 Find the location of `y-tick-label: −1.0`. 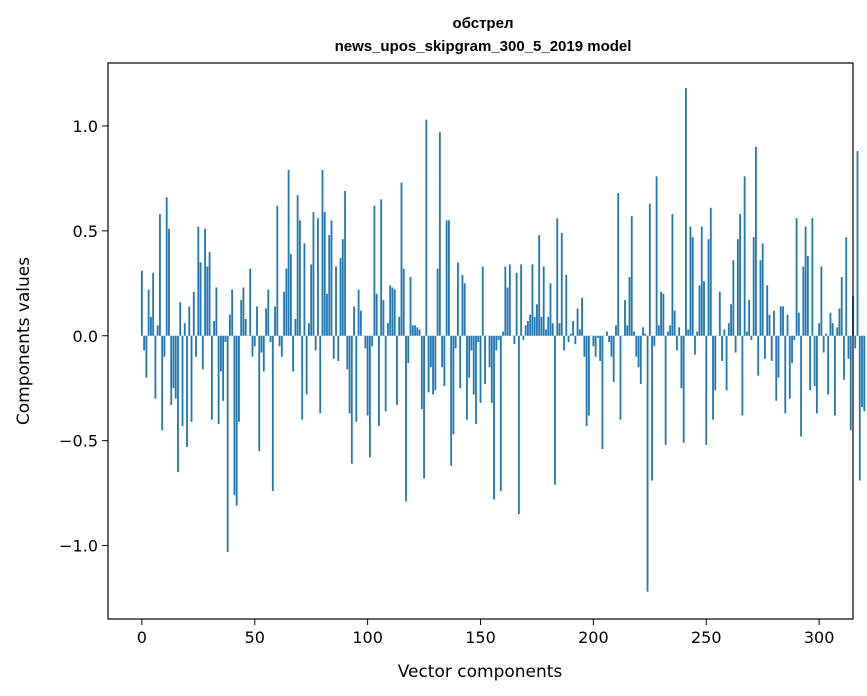

y-tick-label: −1.0 is located at coordinates (78, 546).